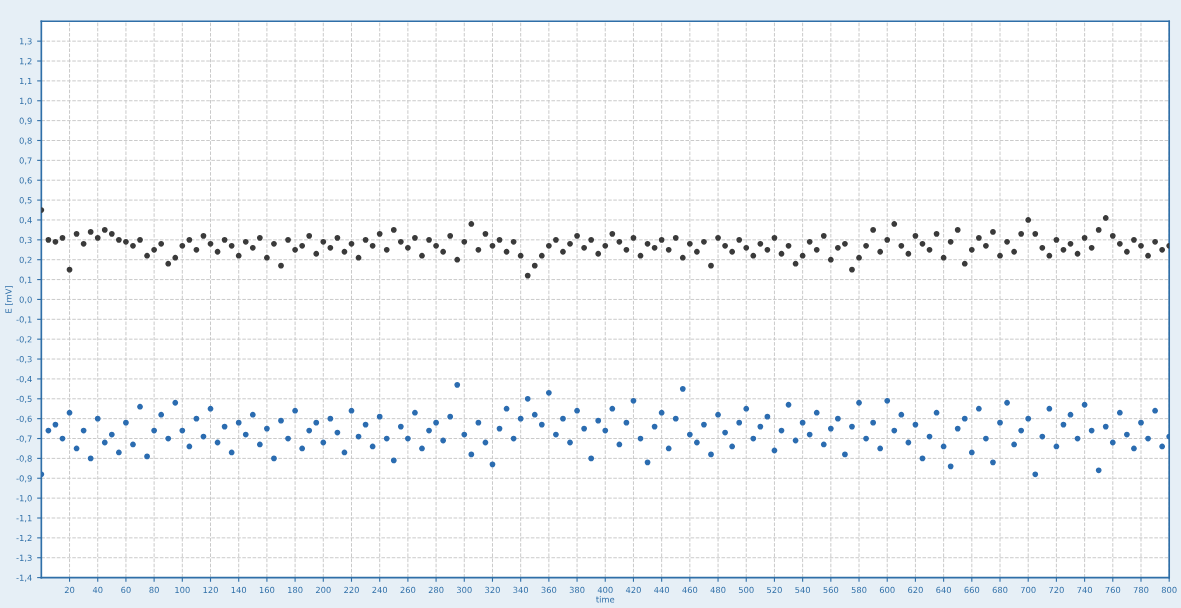  I want to click on y-tick-label: 1,3, so click(25, 42).